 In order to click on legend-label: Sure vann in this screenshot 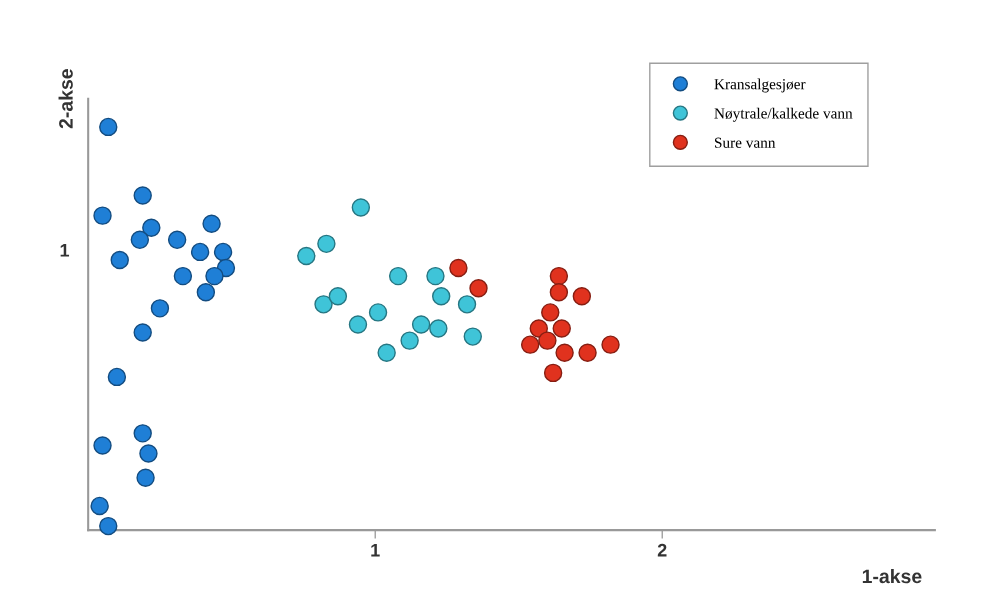, I will do `click(745, 142)`.